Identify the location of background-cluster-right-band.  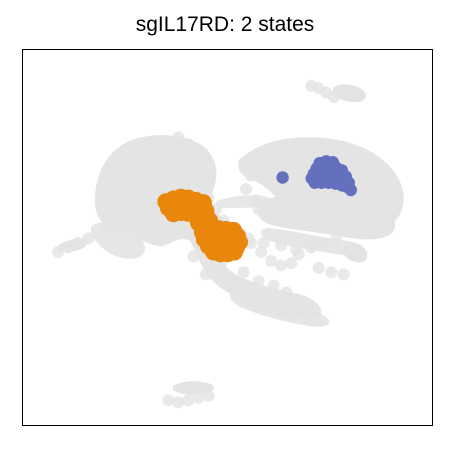
(326, 216).